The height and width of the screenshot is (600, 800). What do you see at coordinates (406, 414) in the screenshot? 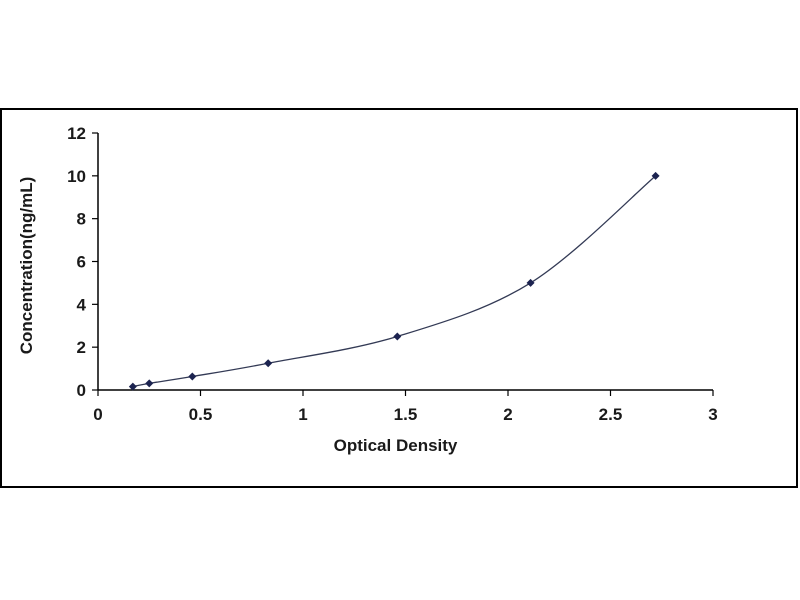
I see `x-tick-label: 1.5` at bounding box center [406, 414].